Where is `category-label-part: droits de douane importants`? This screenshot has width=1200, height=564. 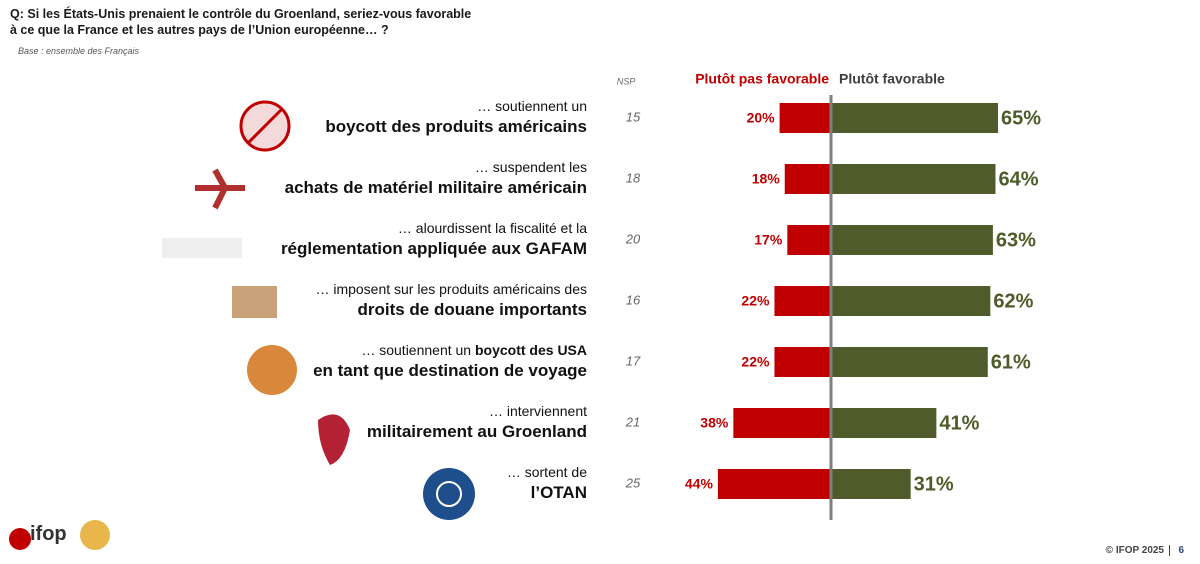
category-label-part: droits de douane importants is located at coordinates (472, 309).